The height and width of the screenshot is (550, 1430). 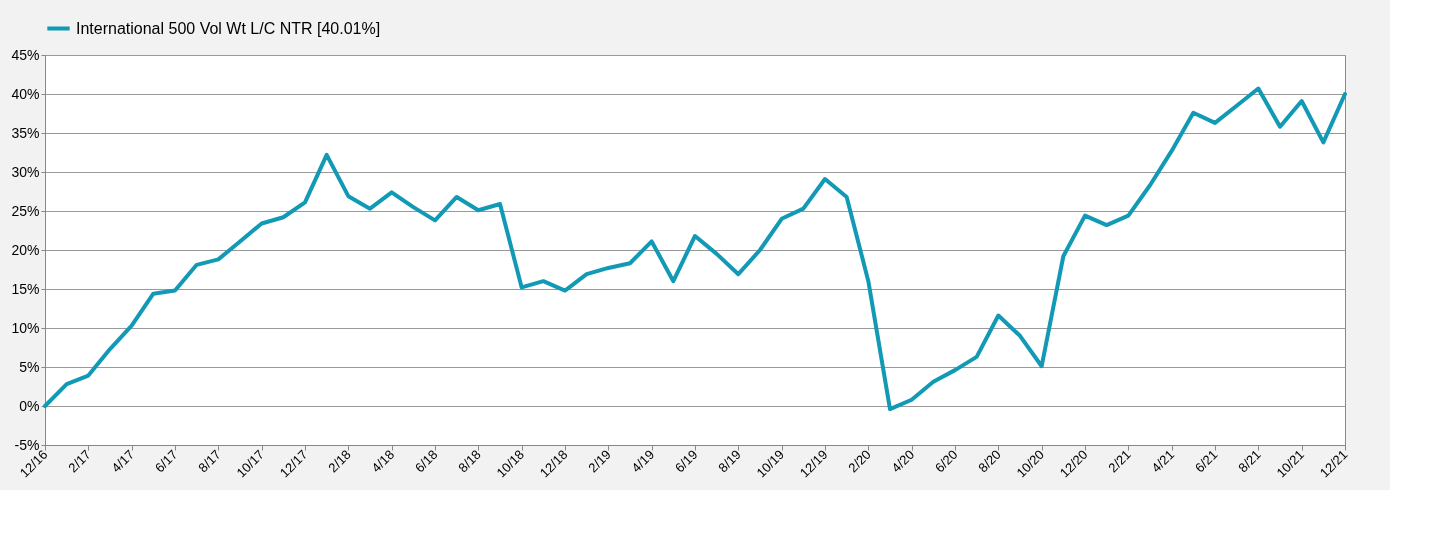 I want to click on x-tick-label: 8/18, so click(x=469, y=461).